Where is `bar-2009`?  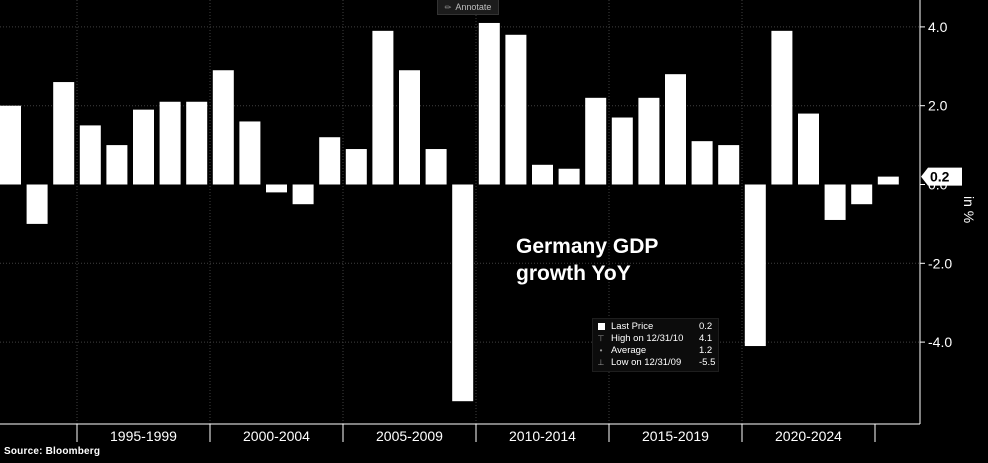
bar-2009 is located at coordinates (463, 293).